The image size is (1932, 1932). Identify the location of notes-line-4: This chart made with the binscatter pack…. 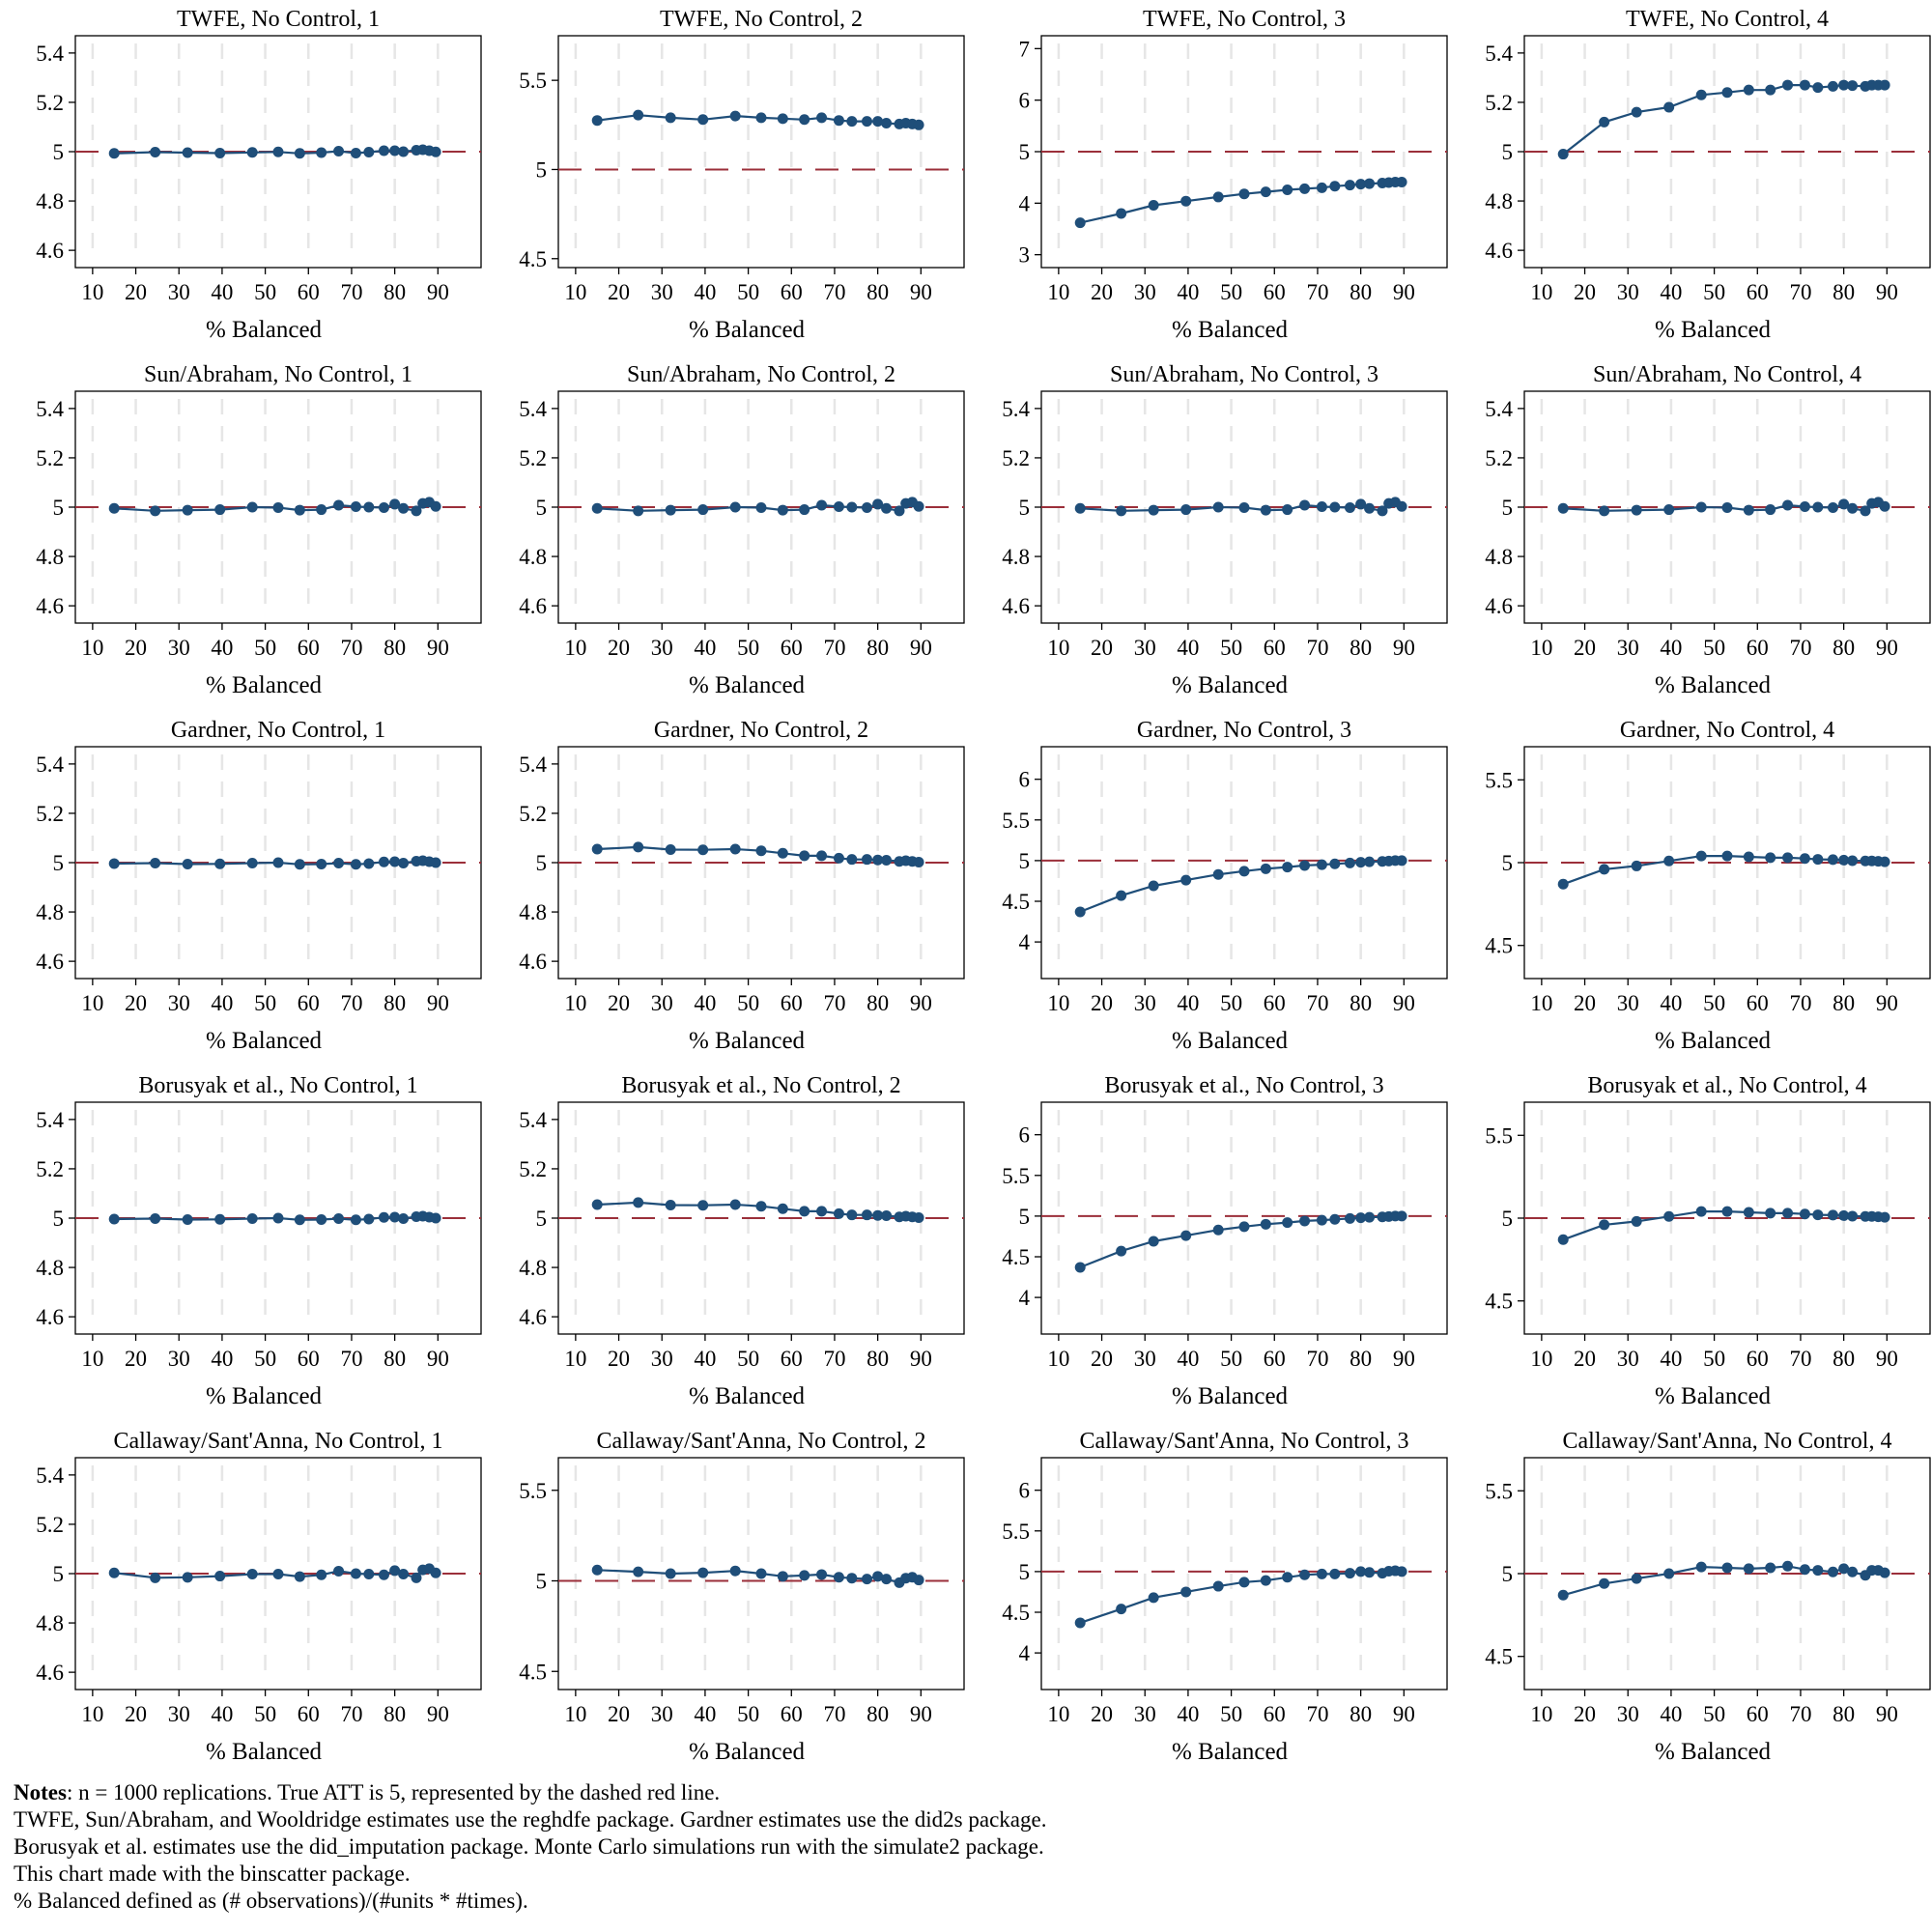
(212, 1873).